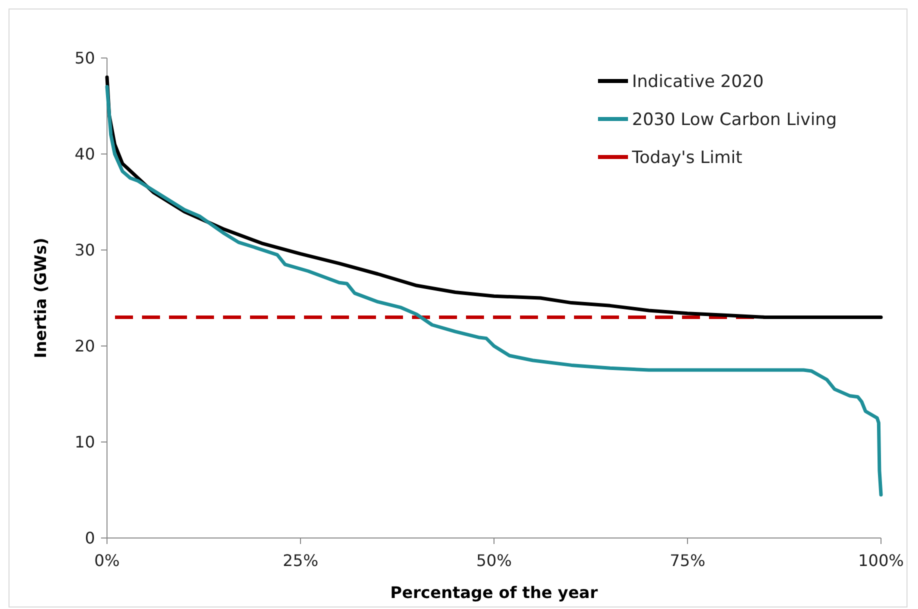 Image resolution: width=918 pixels, height=609 pixels. Describe the element at coordinates (89, 538) in the screenshot. I see `y-tick-label: 0` at that location.